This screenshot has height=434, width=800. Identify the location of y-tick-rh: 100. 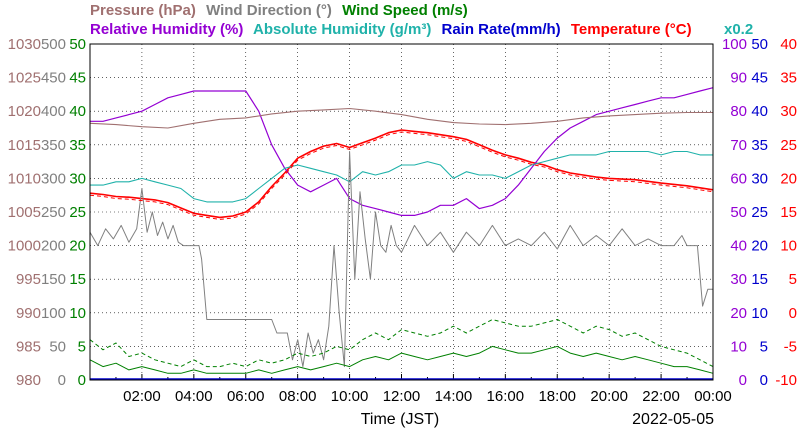
(734, 44).